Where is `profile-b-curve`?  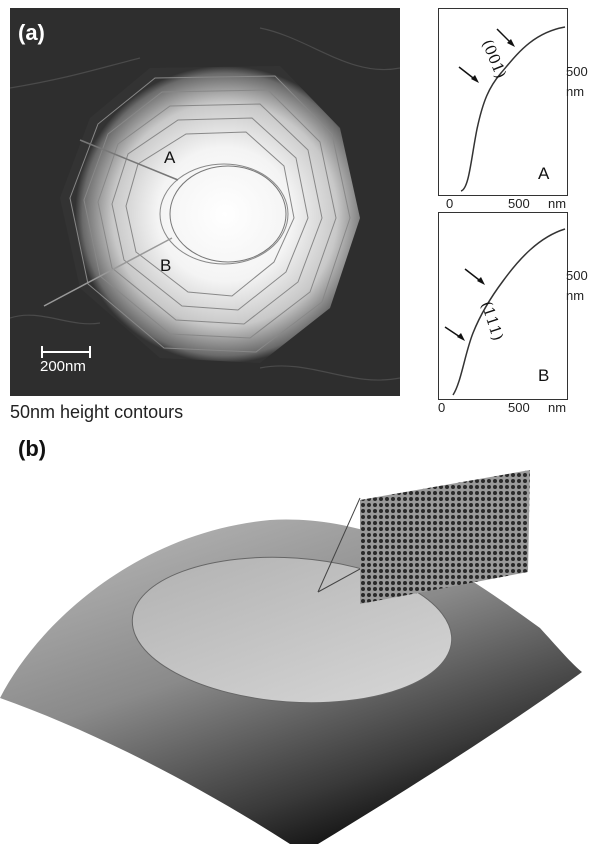 profile-b-curve is located at coordinates (505, 312).